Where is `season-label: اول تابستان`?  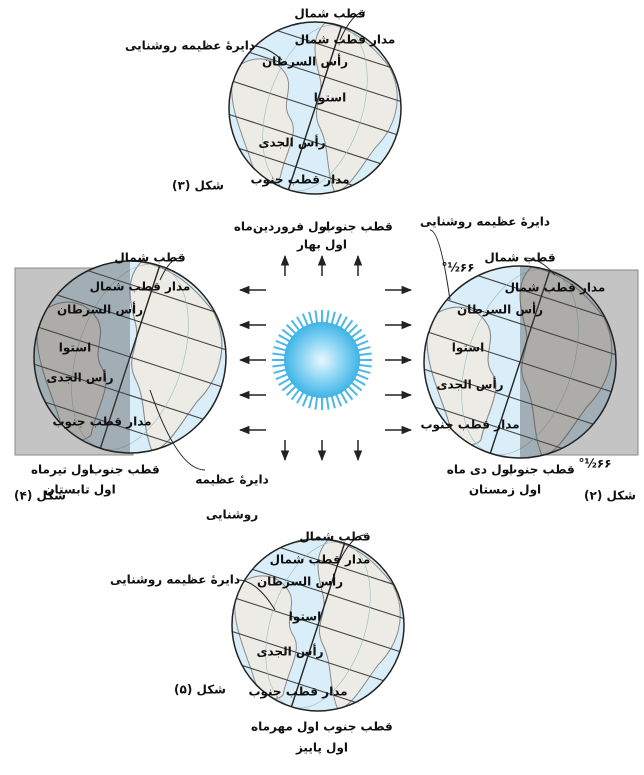
season-label: اول تابستان is located at coordinates (80, 490).